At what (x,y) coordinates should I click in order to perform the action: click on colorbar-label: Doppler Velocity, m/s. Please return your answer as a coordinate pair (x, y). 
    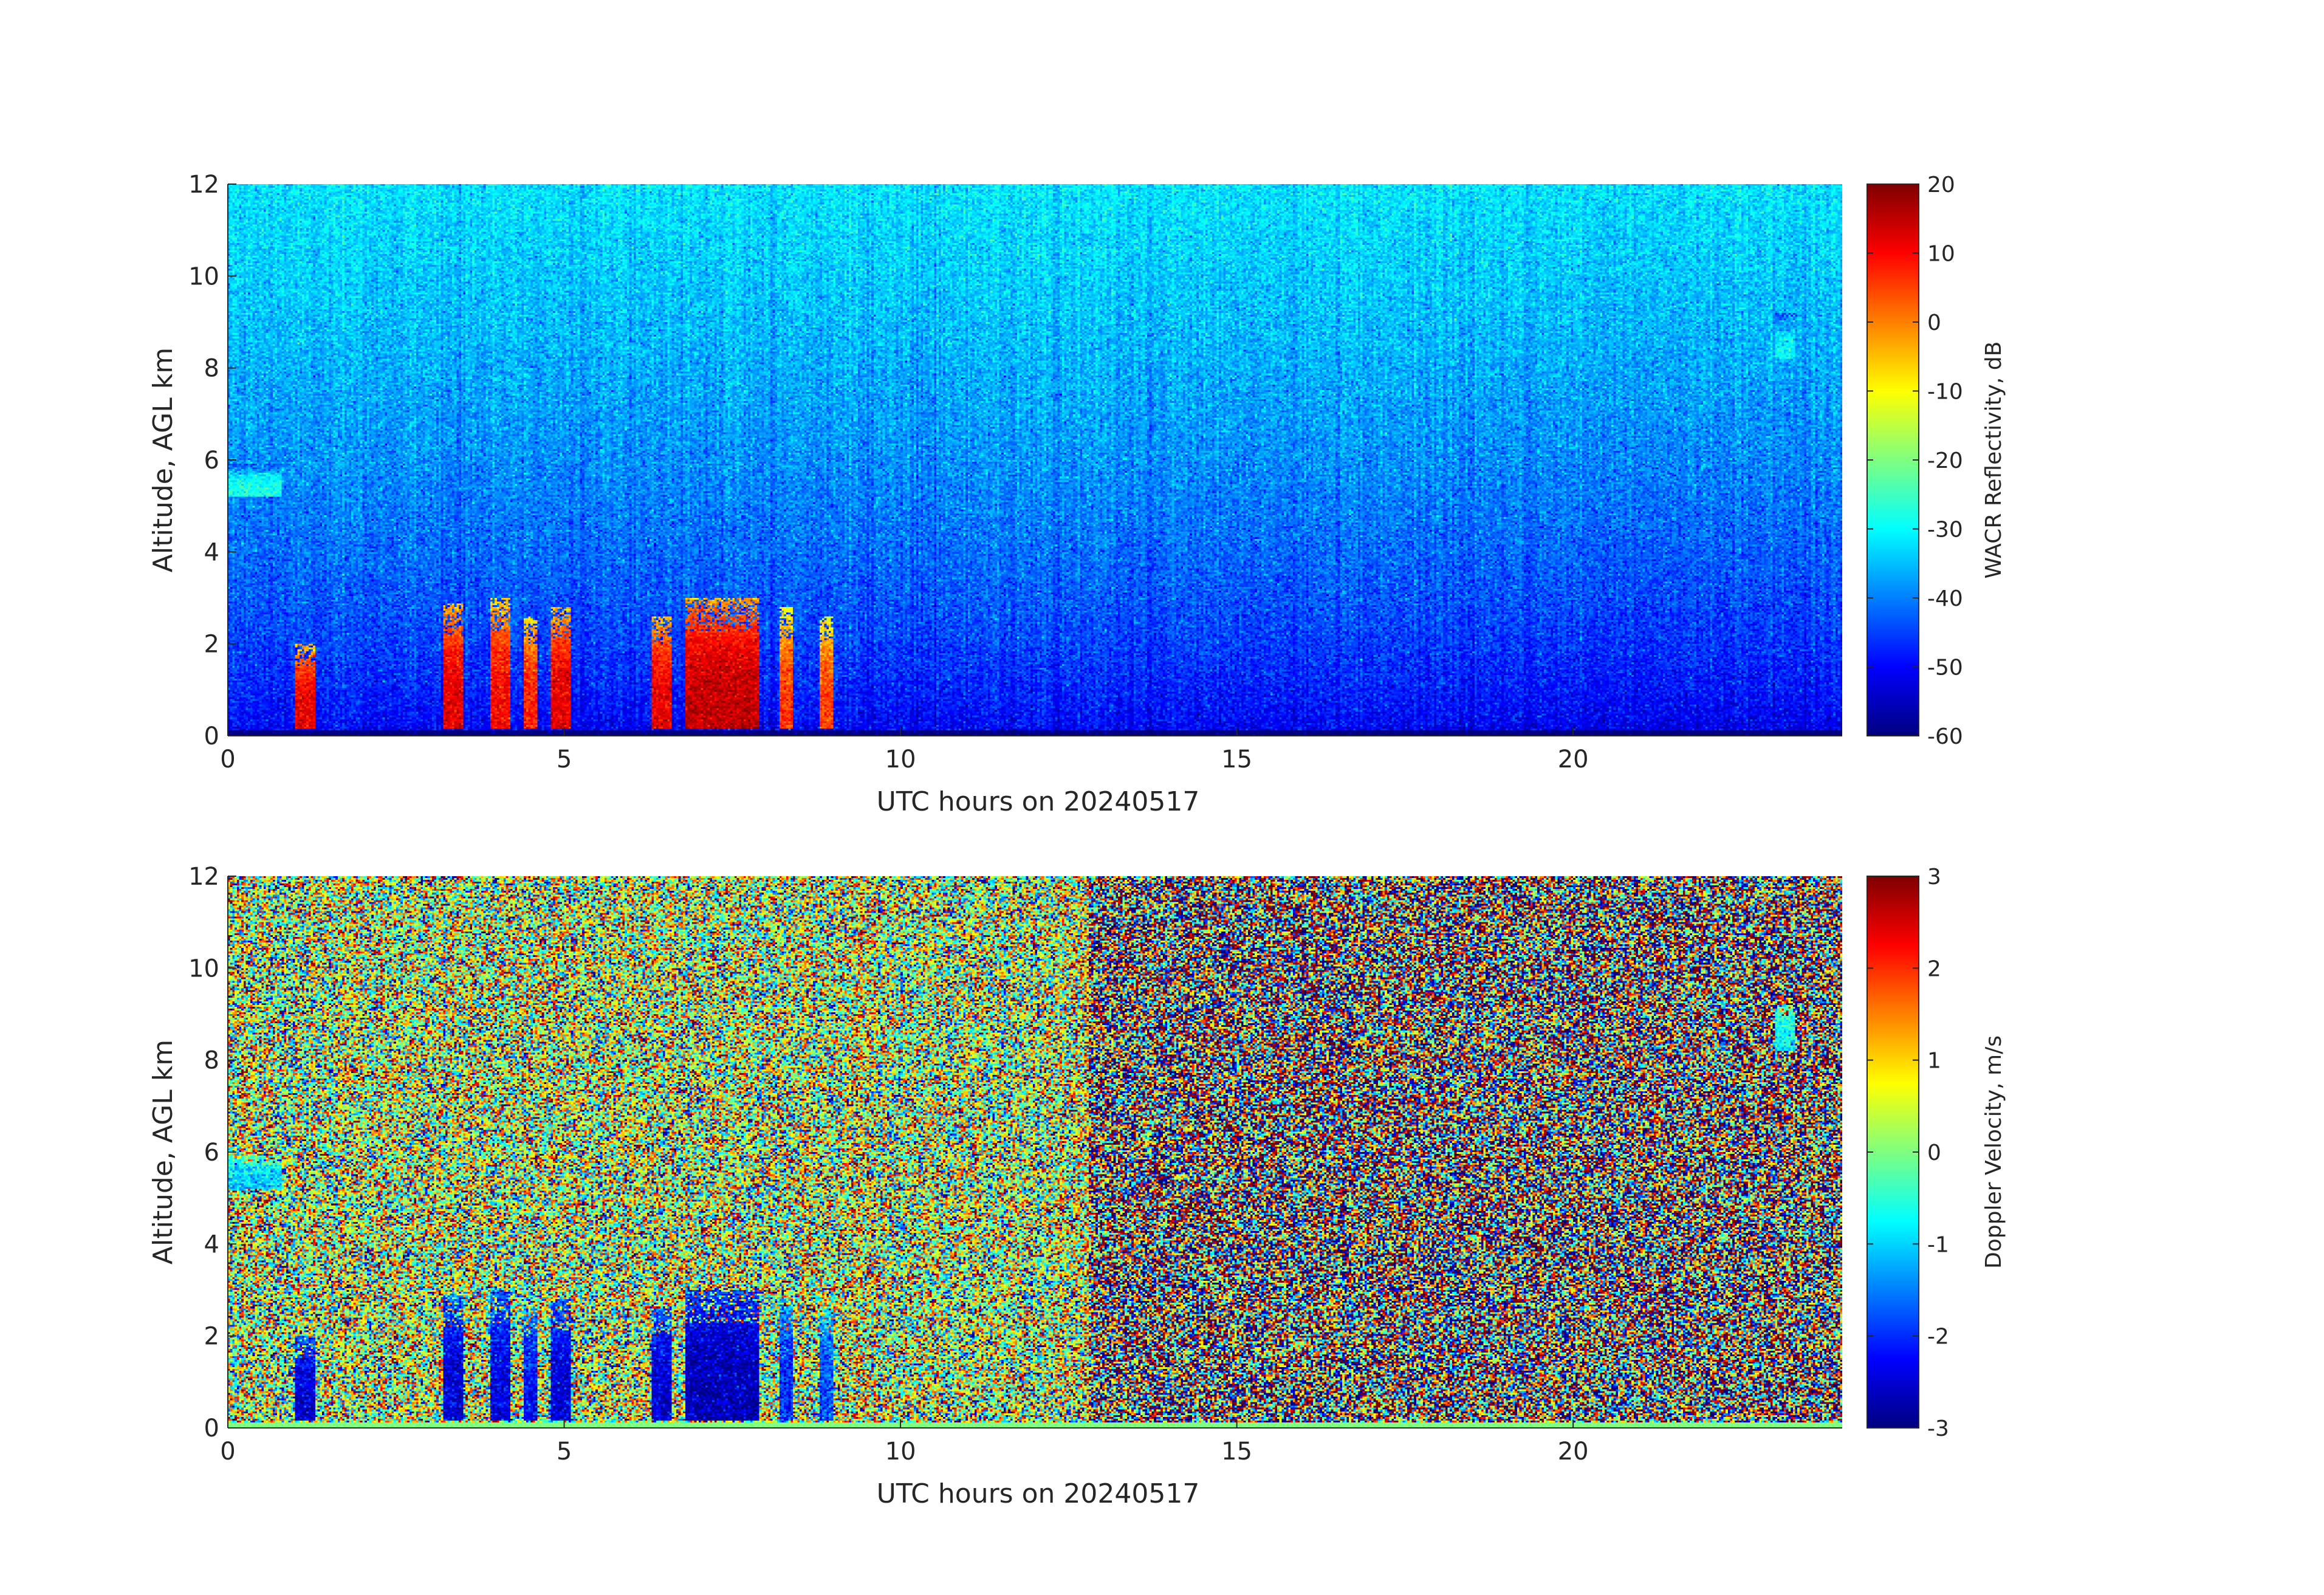
    Looking at the image, I should click on (1993, 1152).